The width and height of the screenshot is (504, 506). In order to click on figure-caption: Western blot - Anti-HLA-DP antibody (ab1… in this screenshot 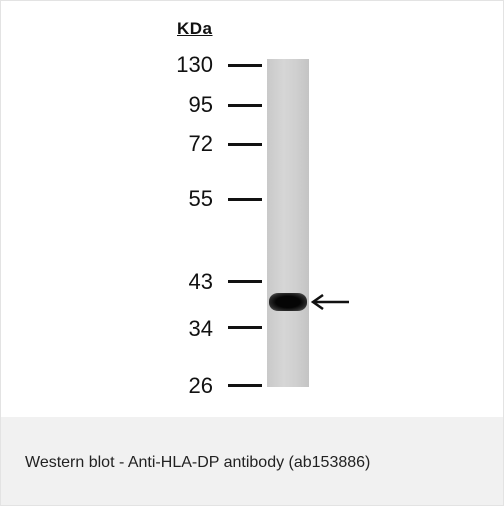, I will do `click(198, 462)`.